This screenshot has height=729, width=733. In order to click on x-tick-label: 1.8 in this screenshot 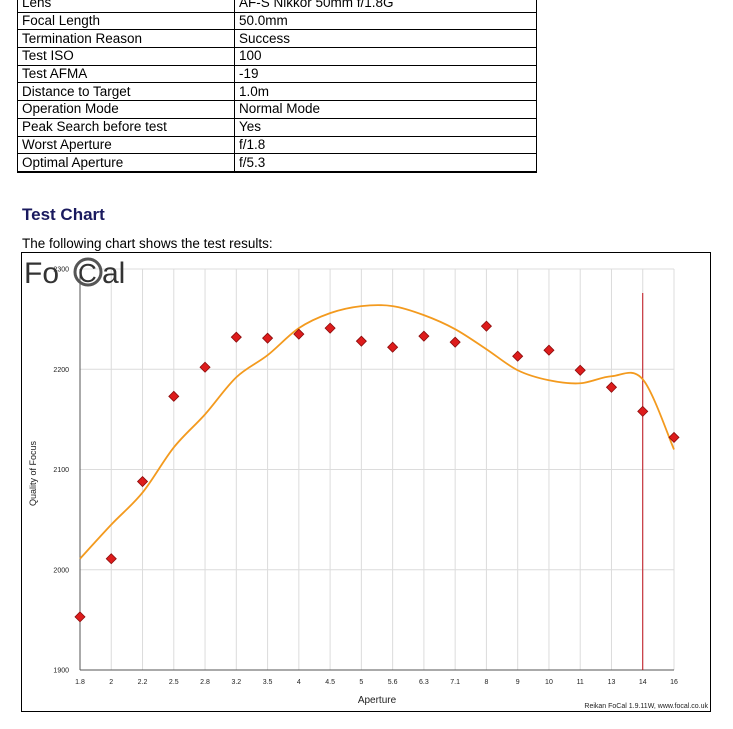, I will do `click(80, 682)`.